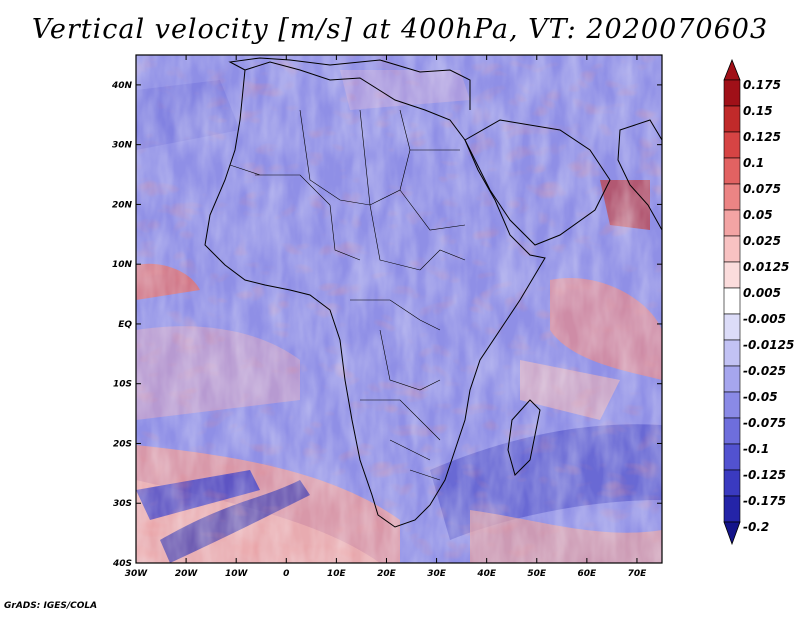  Describe the element at coordinates (486, 574) in the screenshot. I see `lon-tick-label: 40E` at that location.